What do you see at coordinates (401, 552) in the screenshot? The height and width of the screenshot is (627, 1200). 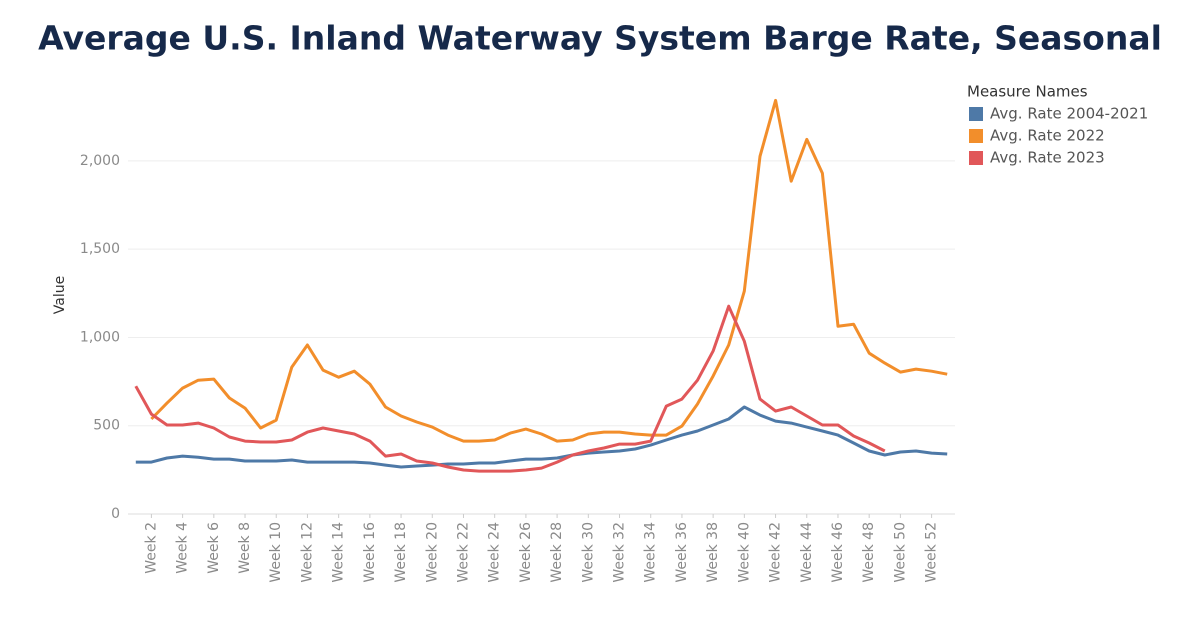 I see `x-tick-label: Week 18` at bounding box center [401, 552].